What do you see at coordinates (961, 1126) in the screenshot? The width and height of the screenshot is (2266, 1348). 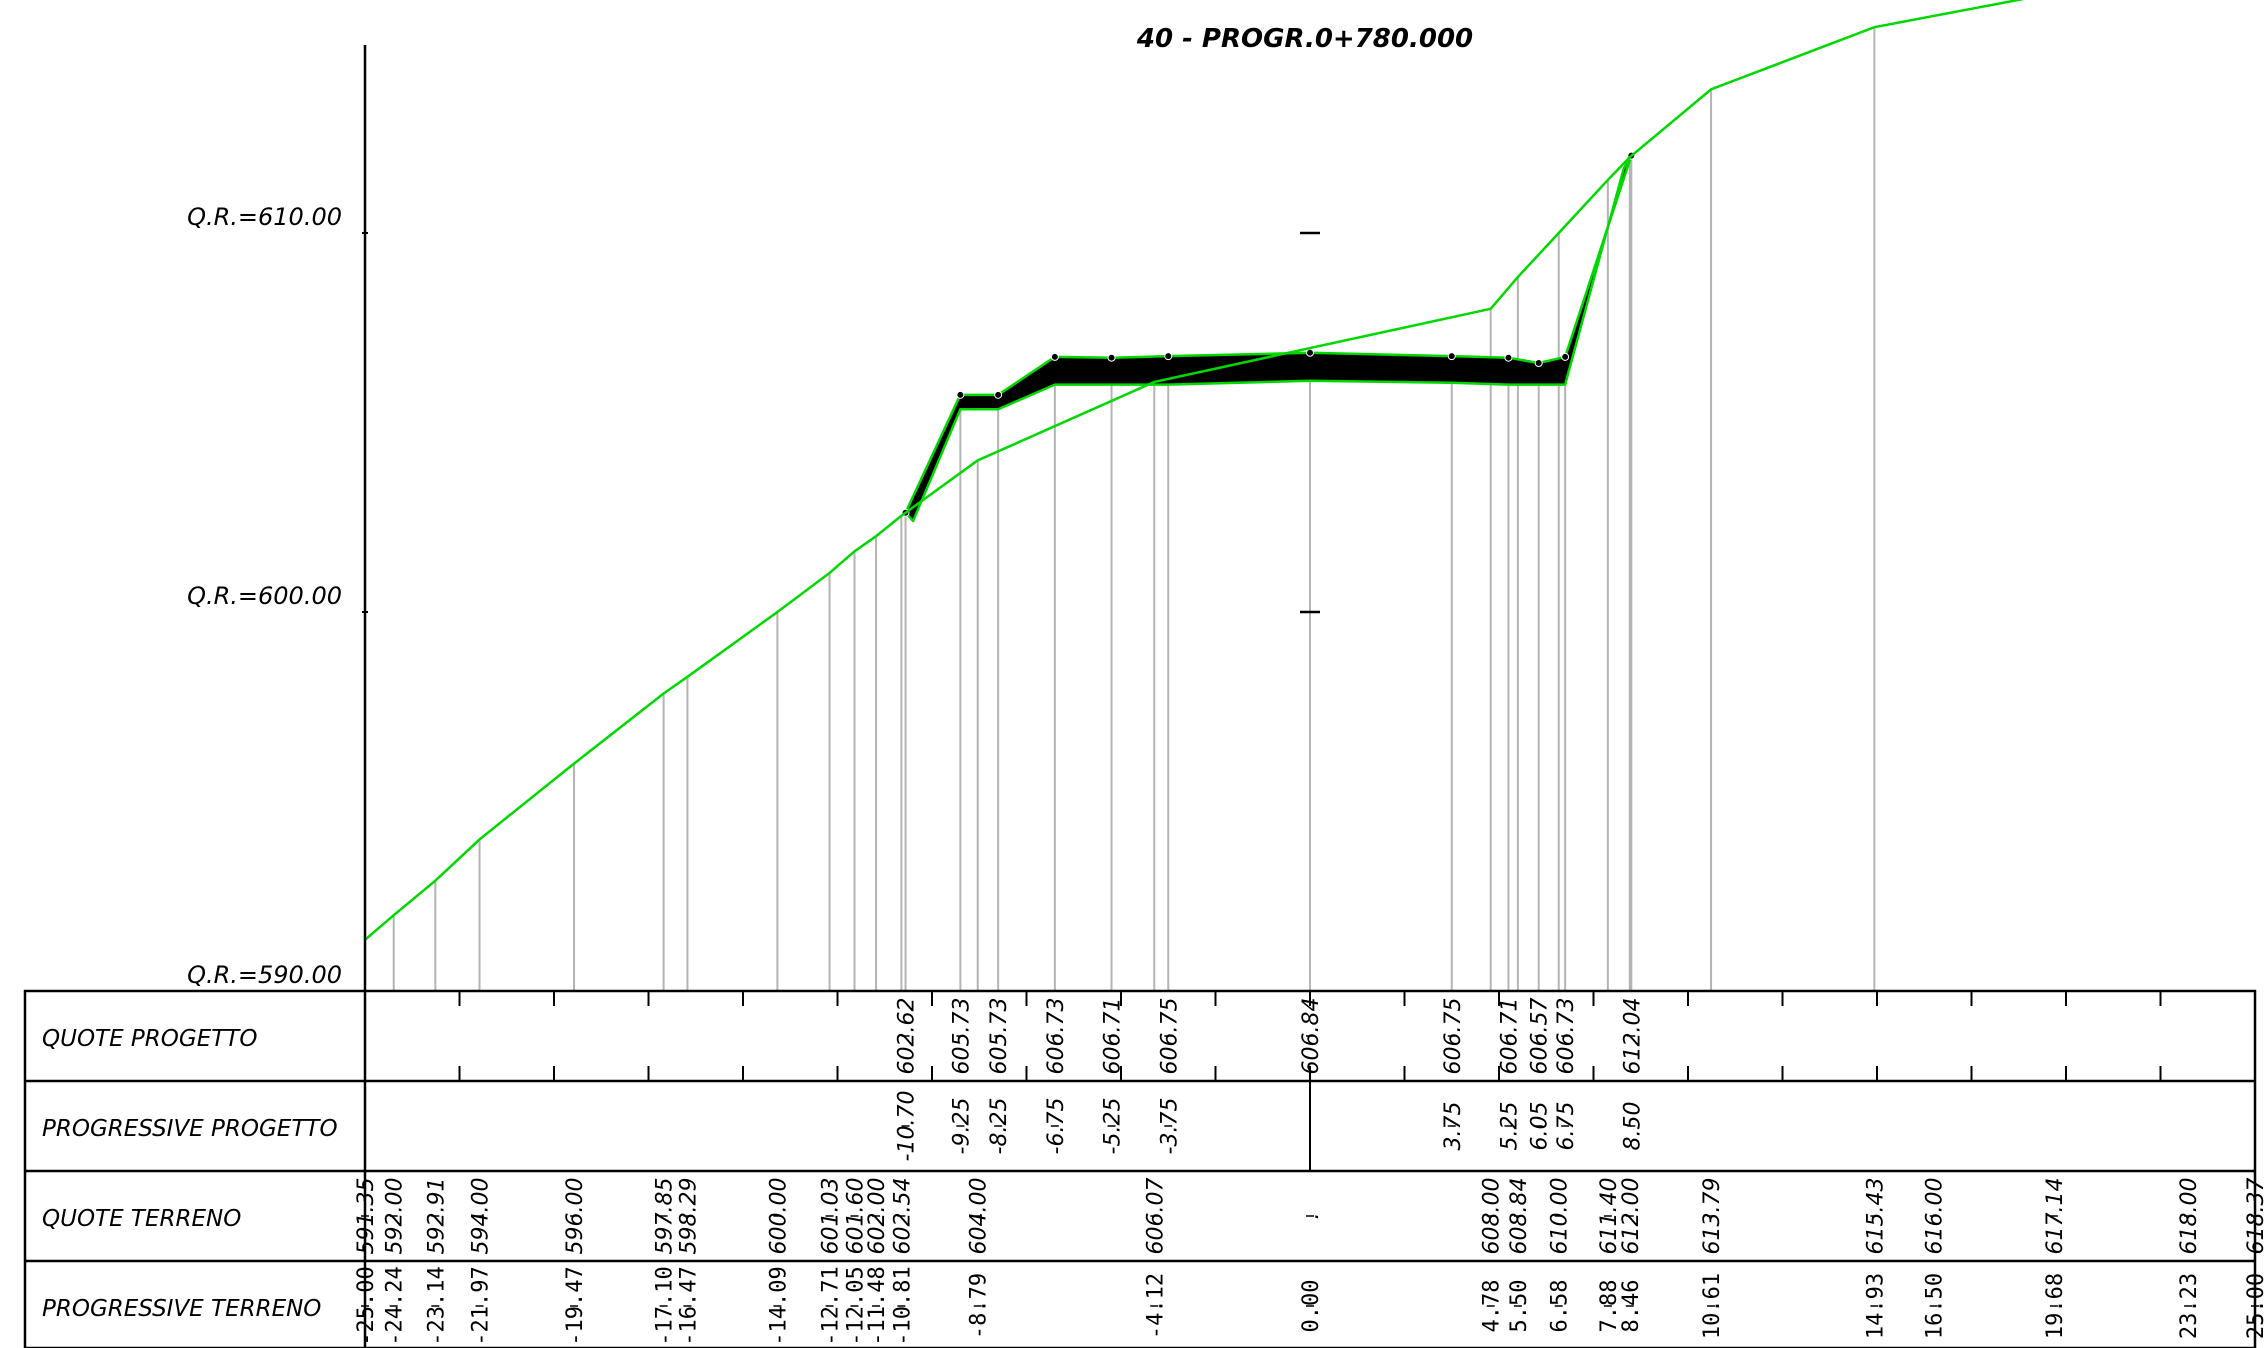 I see `progressive-progetto-value: -9.25` at bounding box center [961, 1126].